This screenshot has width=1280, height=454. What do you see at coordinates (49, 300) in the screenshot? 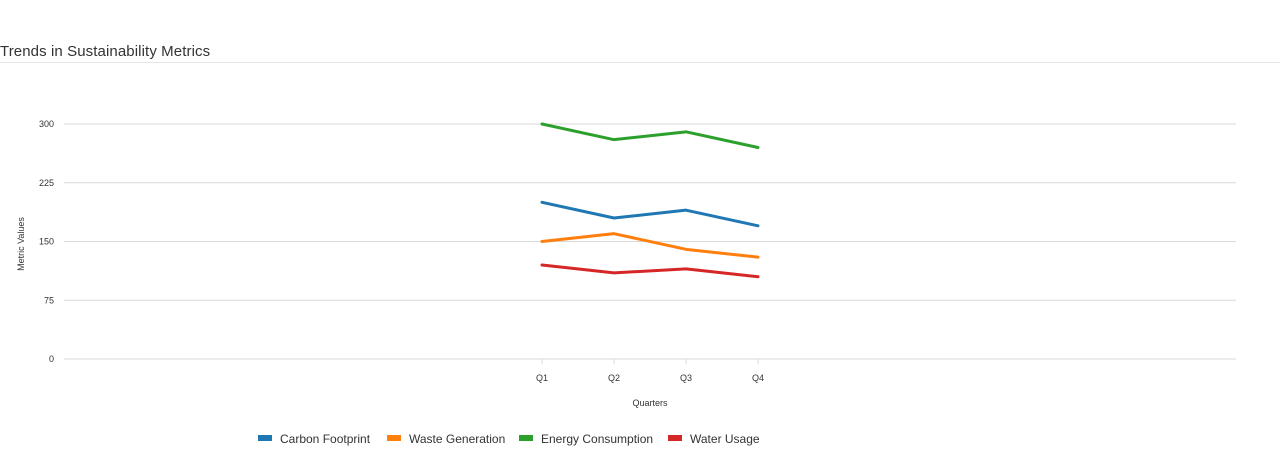
I see `y-tick-label: 75` at bounding box center [49, 300].